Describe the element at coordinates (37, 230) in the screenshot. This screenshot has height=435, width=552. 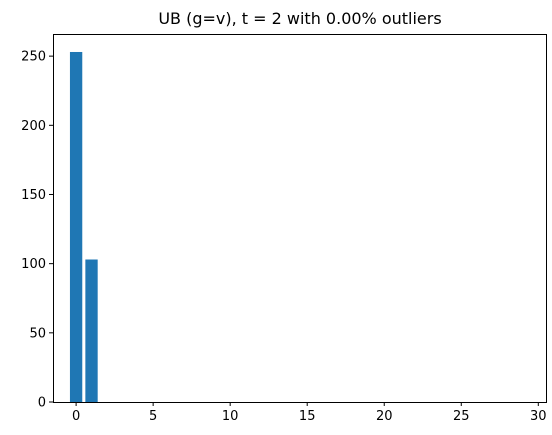
I see `y-axis-ticks: 0 50 100 150 200 250` at that location.